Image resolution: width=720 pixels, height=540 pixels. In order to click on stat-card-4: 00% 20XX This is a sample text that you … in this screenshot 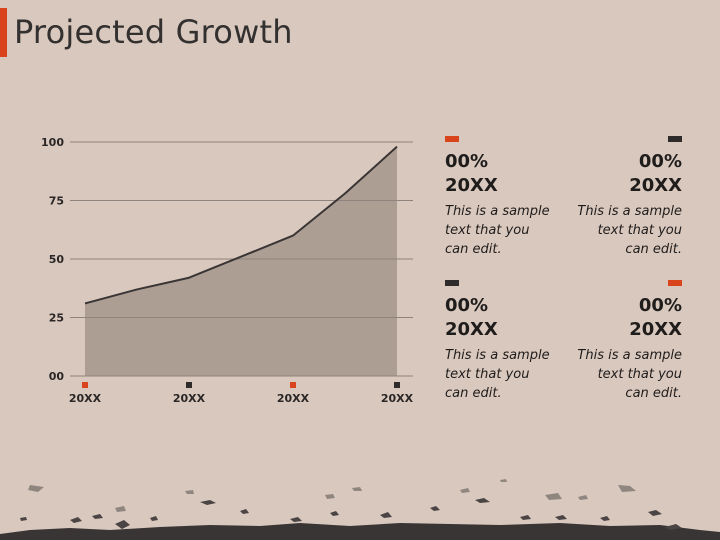, I will do `click(562, 341)`.